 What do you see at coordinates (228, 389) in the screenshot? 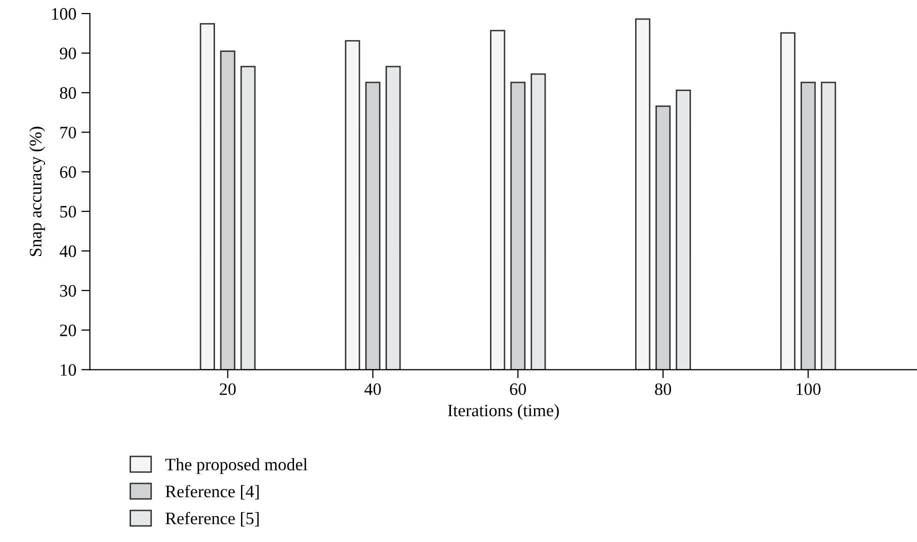
I see `x-tick-label: 20` at bounding box center [228, 389].